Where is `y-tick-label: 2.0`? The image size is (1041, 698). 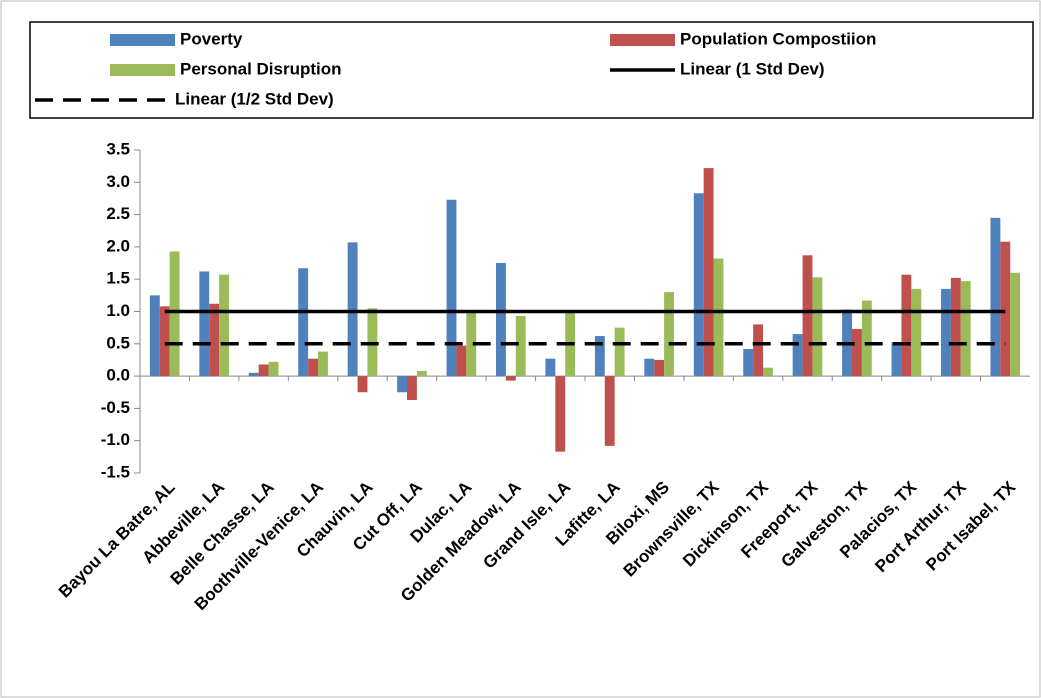
y-tick-label: 2.0 is located at coordinates (118, 245).